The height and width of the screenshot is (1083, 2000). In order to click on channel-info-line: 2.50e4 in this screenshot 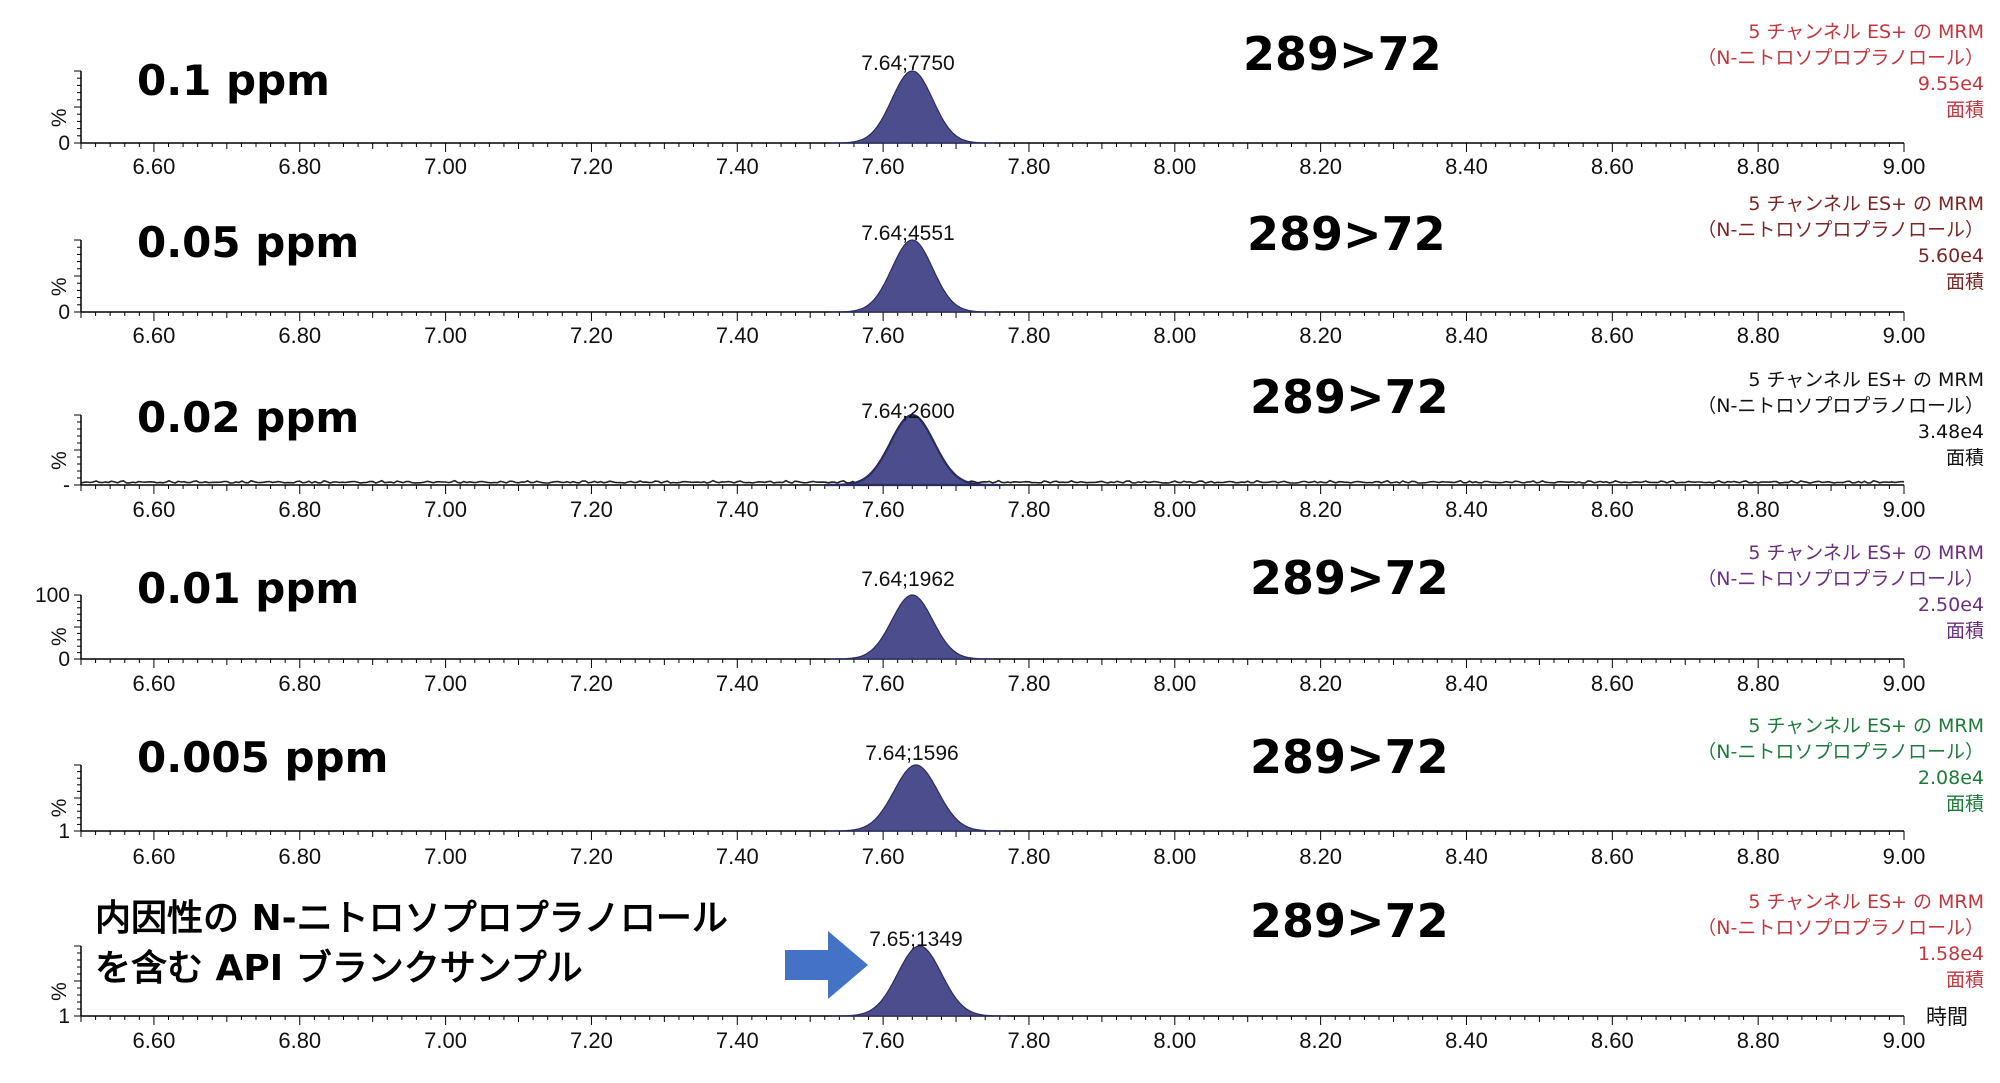, I will do `click(1951, 605)`.